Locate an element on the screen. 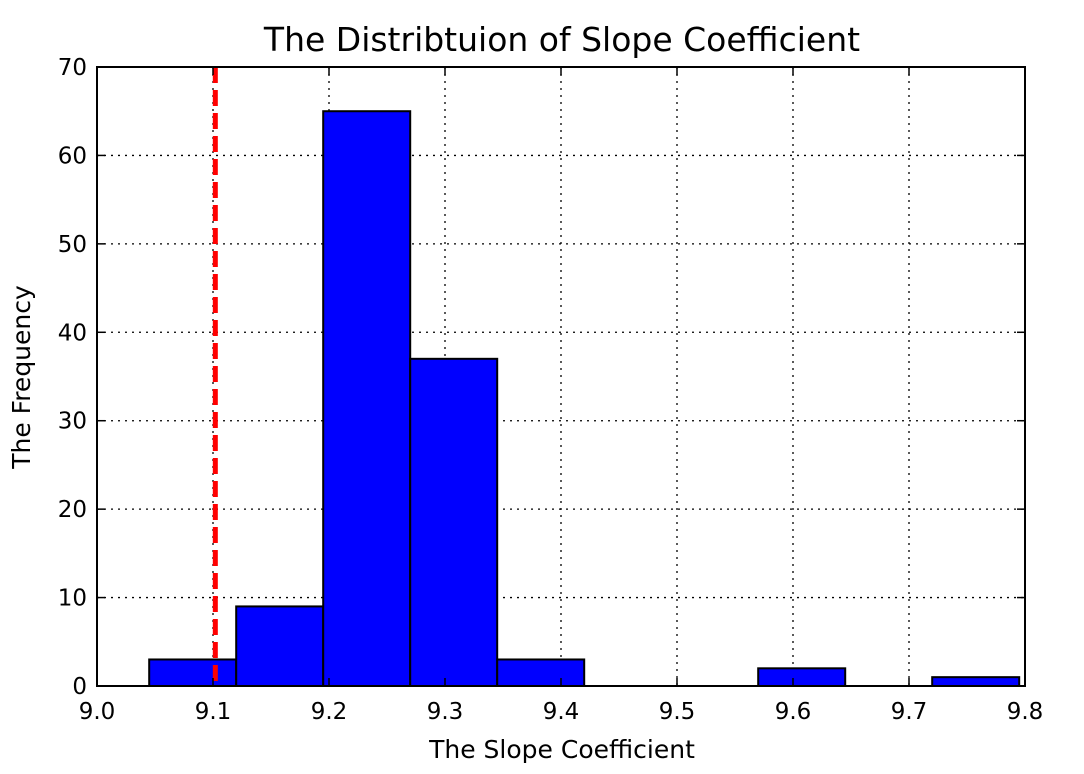  y-tick-label: 50 is located at coordinates (72, 245).